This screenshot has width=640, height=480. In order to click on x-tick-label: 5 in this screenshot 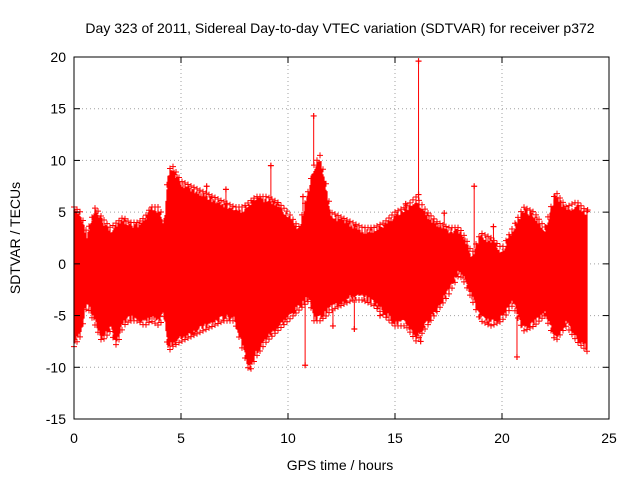, I will do `click(181, 438)`.